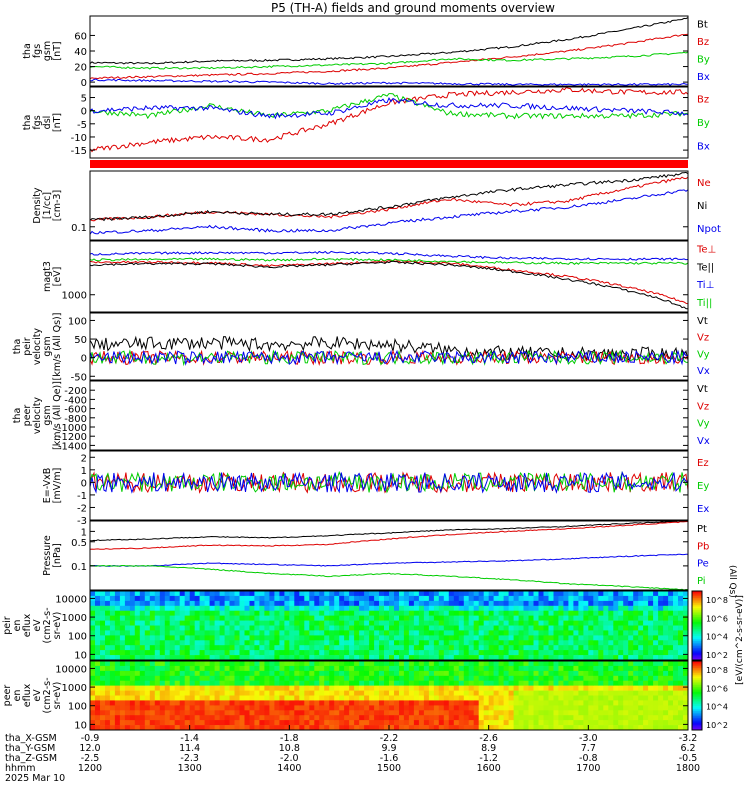 The image size is (750, 800). Describe the element at coordinates (84, 83) in the screenshot. I see `y-tick-label: 0` at that location.